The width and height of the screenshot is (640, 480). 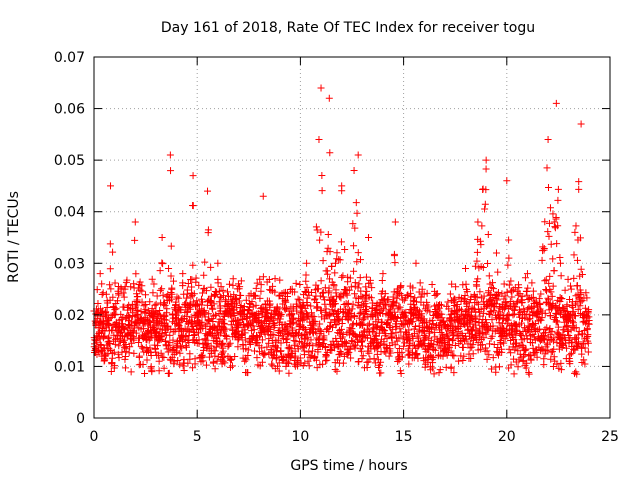 I want to click on x-tick-label: 25, so click(x=610, y=437).